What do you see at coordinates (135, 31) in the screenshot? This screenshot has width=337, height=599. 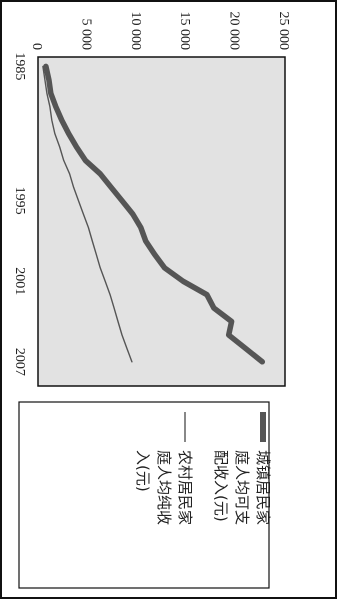 I see `y-tick-label: 10 000` at bounding box center [135, 31].